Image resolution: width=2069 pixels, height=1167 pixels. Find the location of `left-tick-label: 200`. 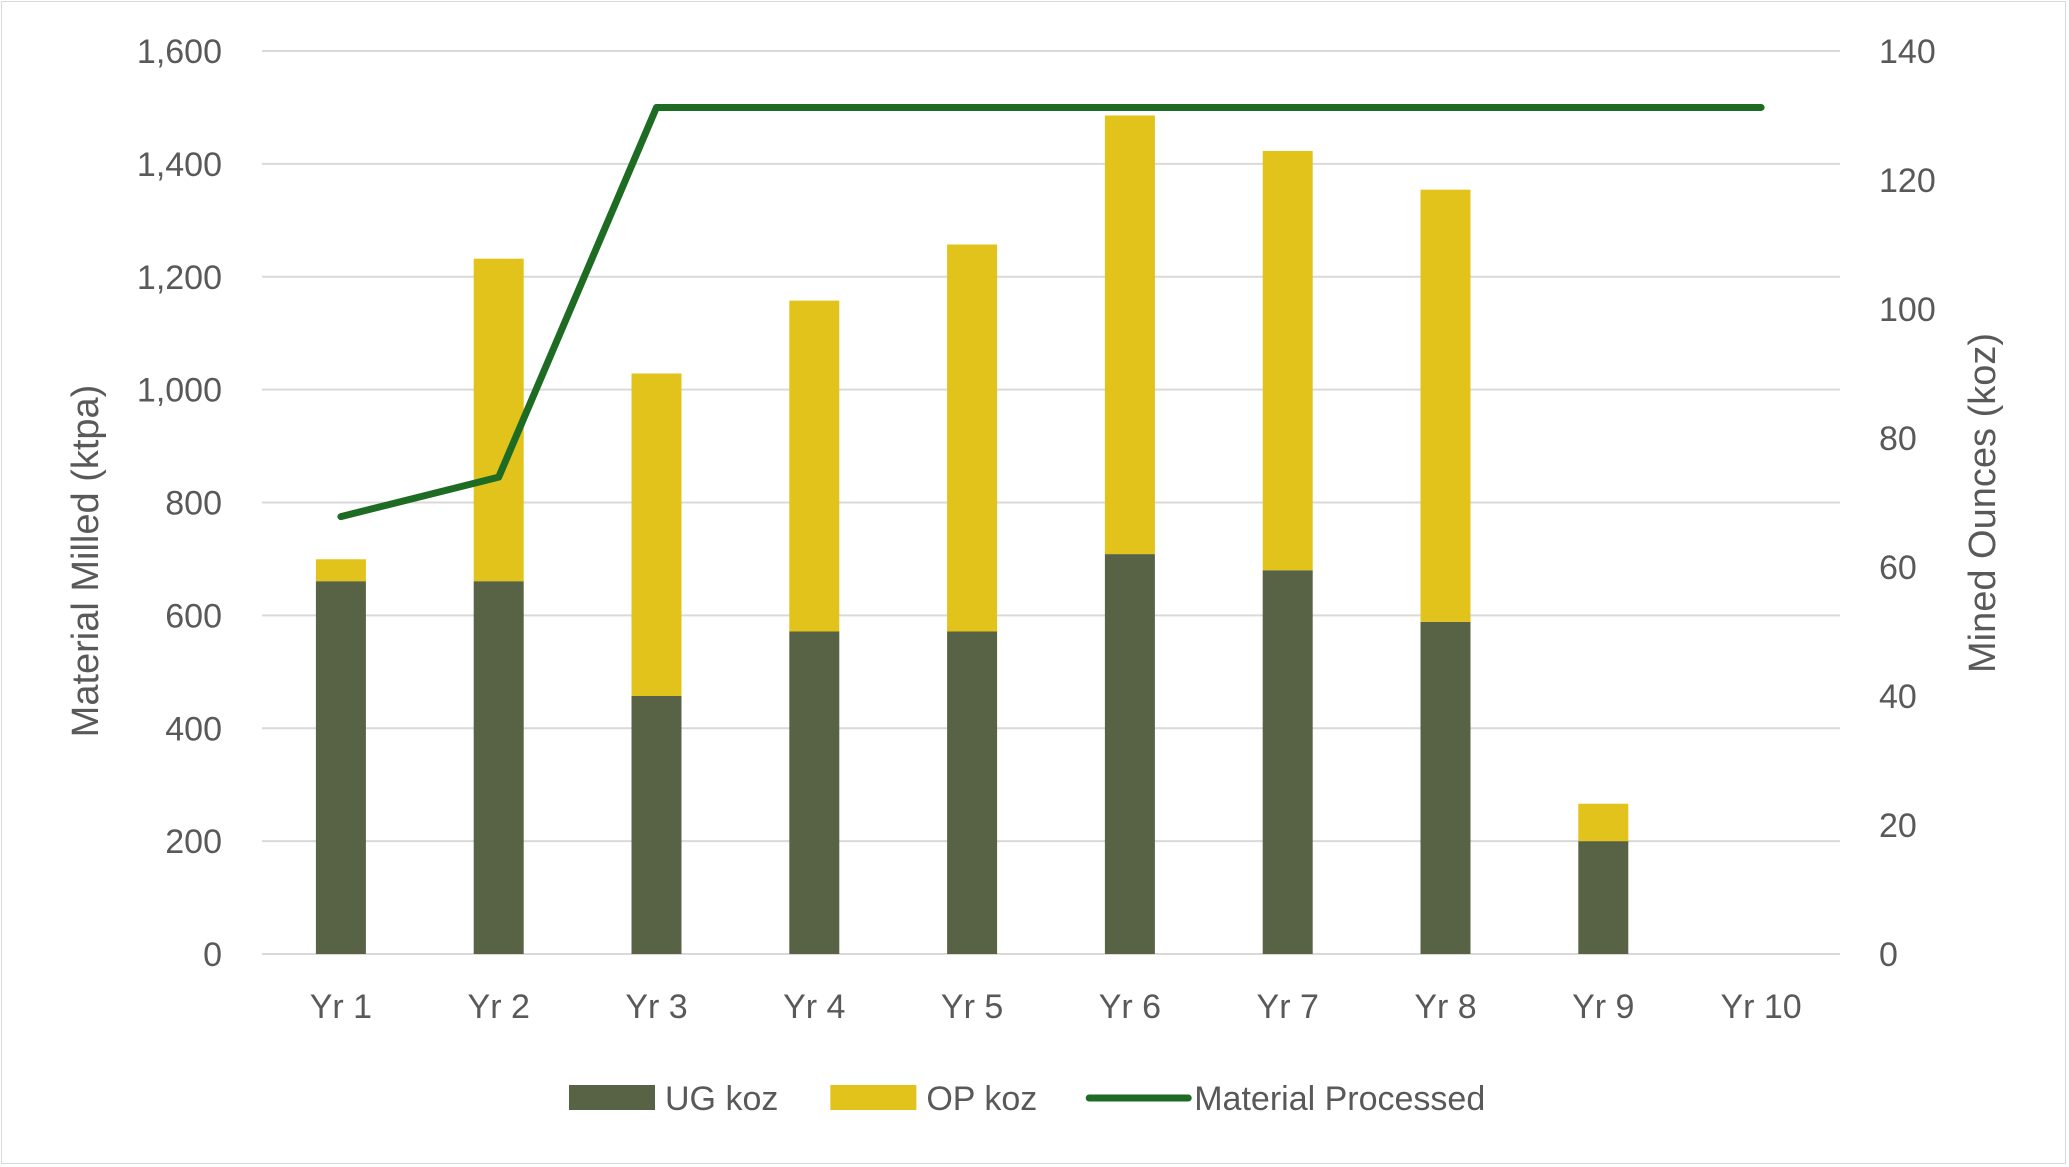

left-tick-label: 200 is located at coordinates (193, 842).